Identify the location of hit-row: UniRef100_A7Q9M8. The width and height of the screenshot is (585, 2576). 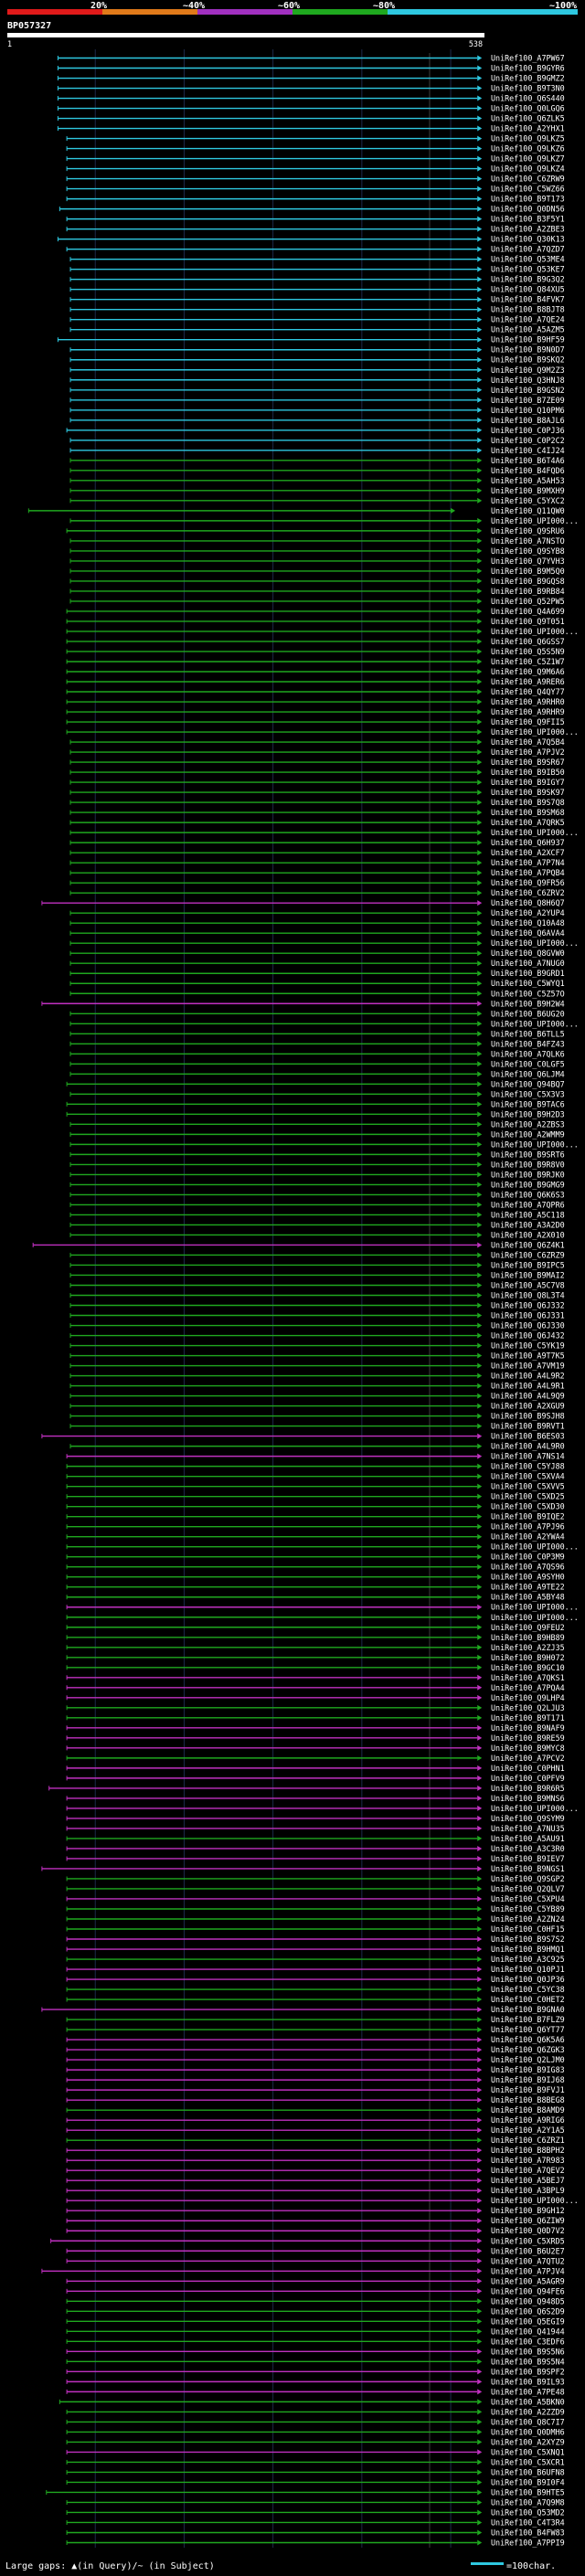
(315, 2502).